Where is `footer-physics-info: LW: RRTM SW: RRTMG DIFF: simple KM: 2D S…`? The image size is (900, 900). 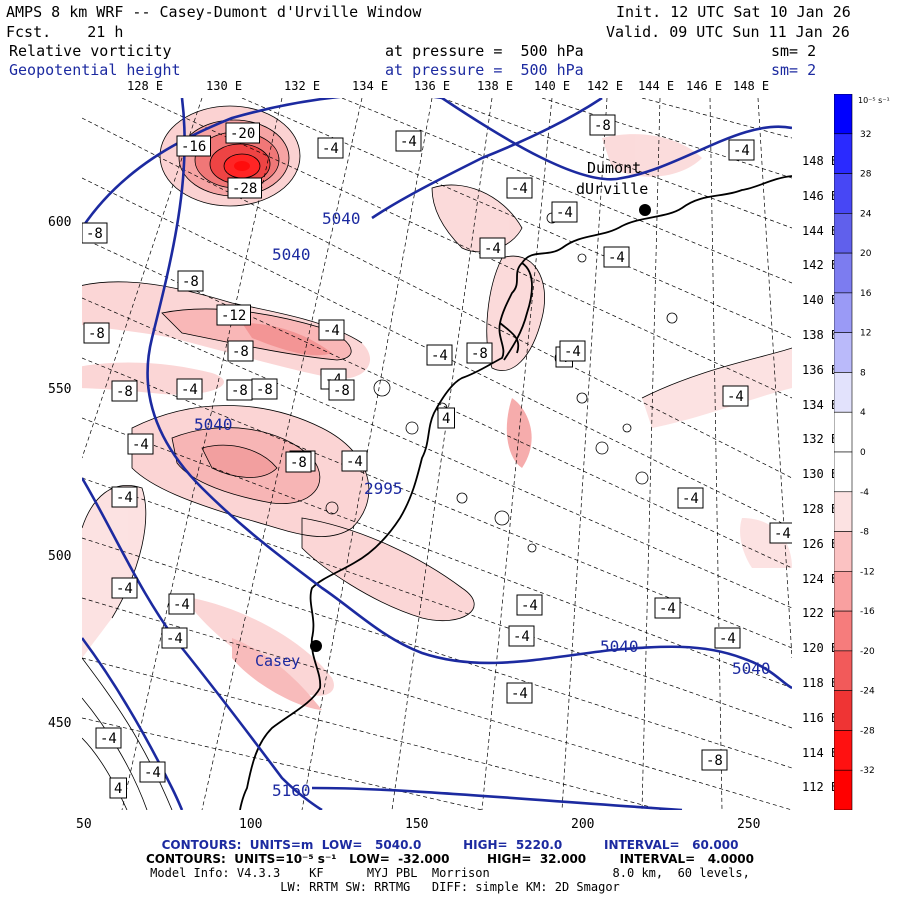 footer-physics-info: LW: RRTM SW: RRTMG DIFF: simple KM: 2D S… is located at coordinates (450, 887).